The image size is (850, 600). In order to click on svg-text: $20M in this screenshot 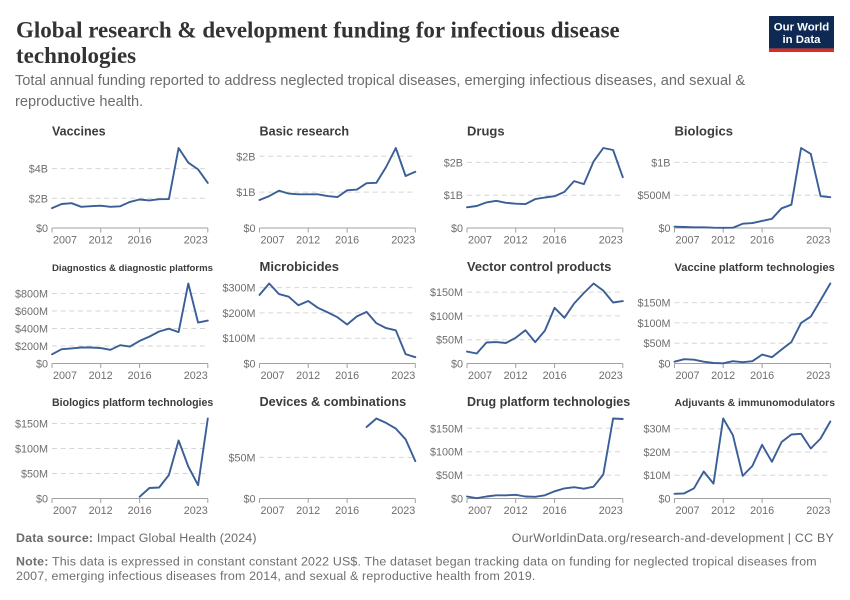, I will do `click(656, 453)`.